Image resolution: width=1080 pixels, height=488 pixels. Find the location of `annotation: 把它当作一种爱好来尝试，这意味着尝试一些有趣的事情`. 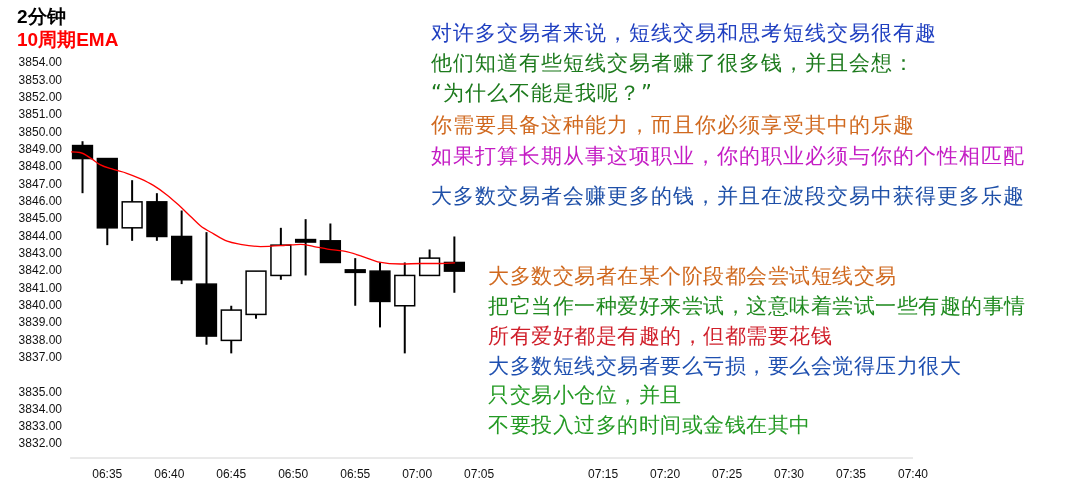

annotation: 把它当作一种爱好来尝试，这意味着尝试一些有趣的事情 is located at coordinates (757, 306).